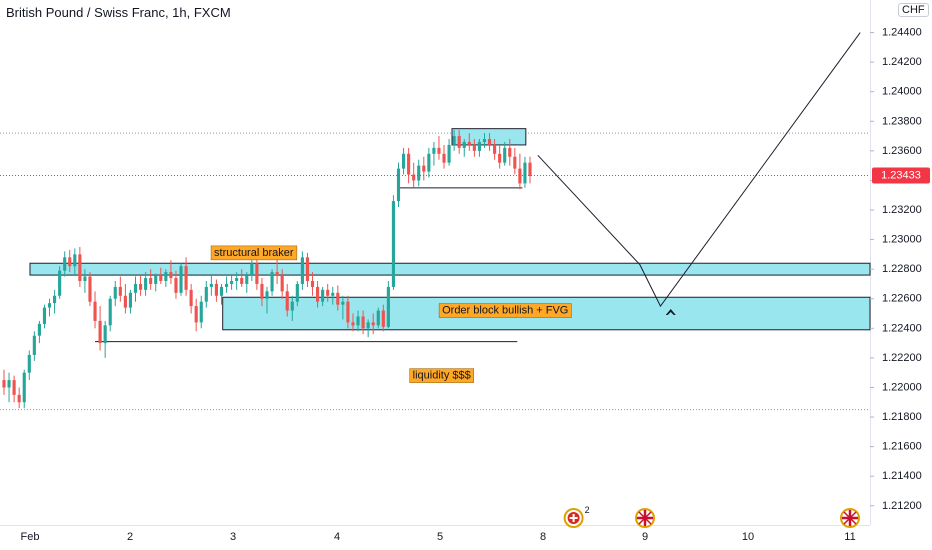  I want to click on annotation-label: structural braker, so click(254, 253).